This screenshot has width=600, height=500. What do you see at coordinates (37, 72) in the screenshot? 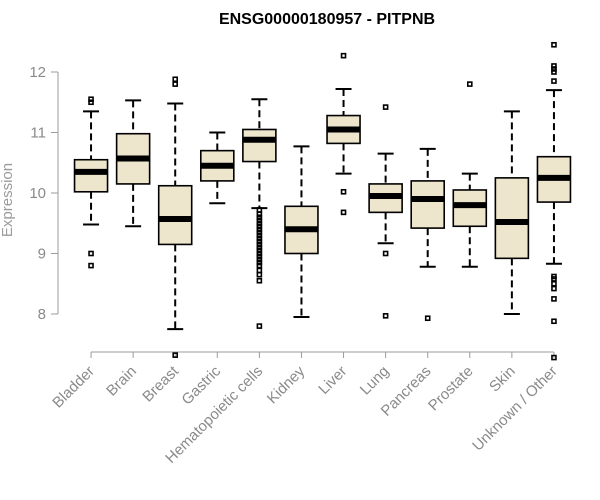
I see `y-tick-label: 12` at bounding box center [37, 72].